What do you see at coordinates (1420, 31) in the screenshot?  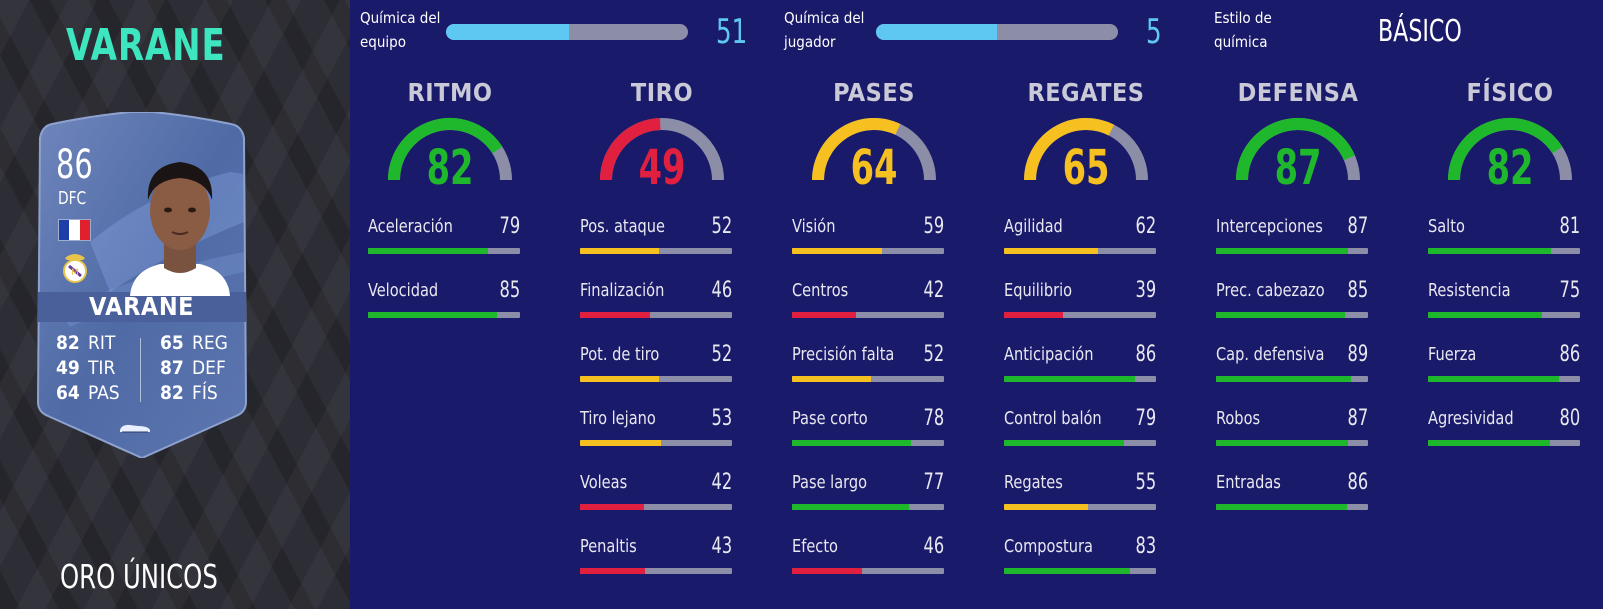 I see `chemistry-style-value: BÁSICO` at bounding box center [1420, 31].